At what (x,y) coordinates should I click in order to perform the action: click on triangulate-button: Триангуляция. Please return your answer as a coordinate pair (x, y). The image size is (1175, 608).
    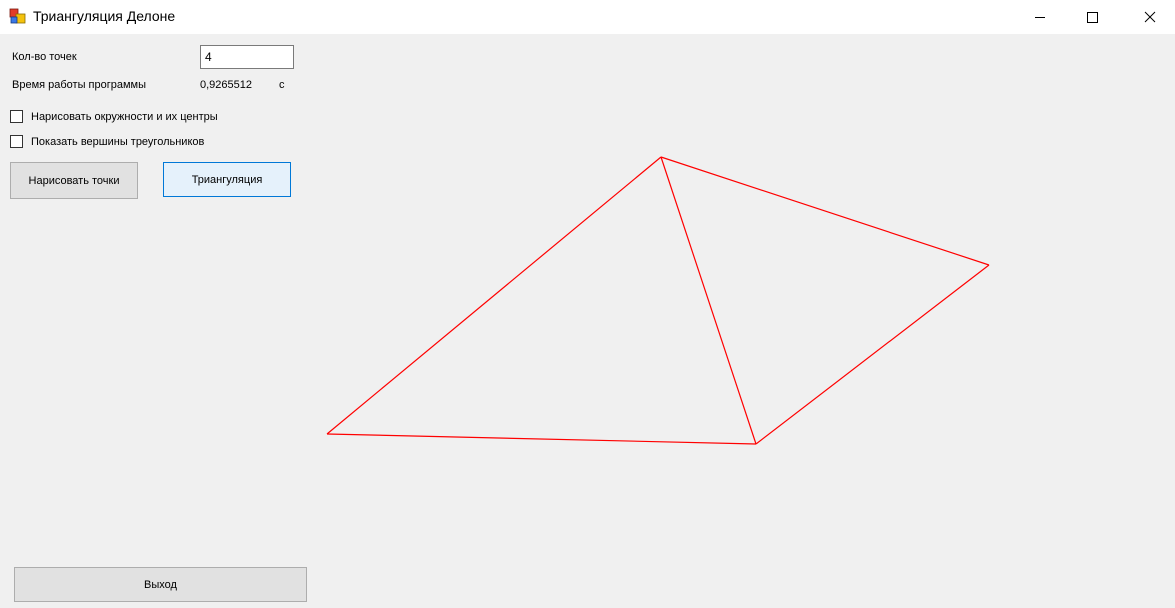
    Looking at the image, I should click on (227, 179).